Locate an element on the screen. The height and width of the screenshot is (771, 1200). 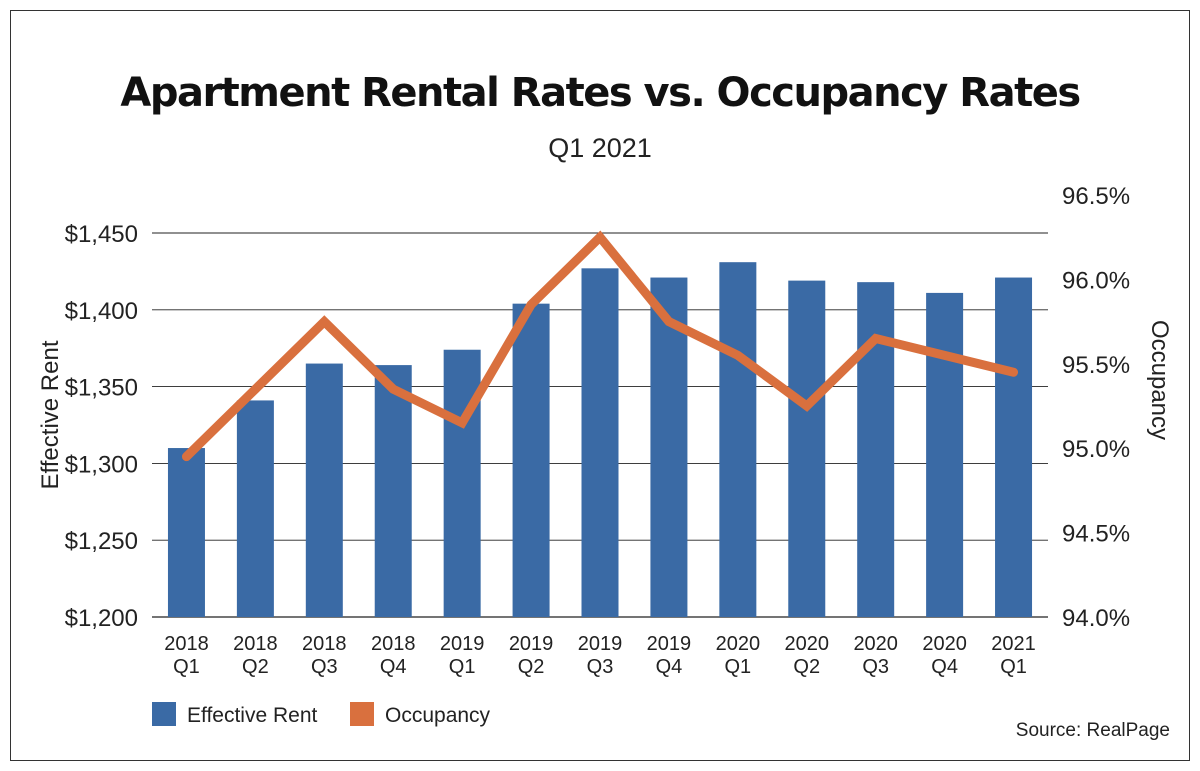
y-left-tick-label: $1,250 is located at coordinates (101, 541).